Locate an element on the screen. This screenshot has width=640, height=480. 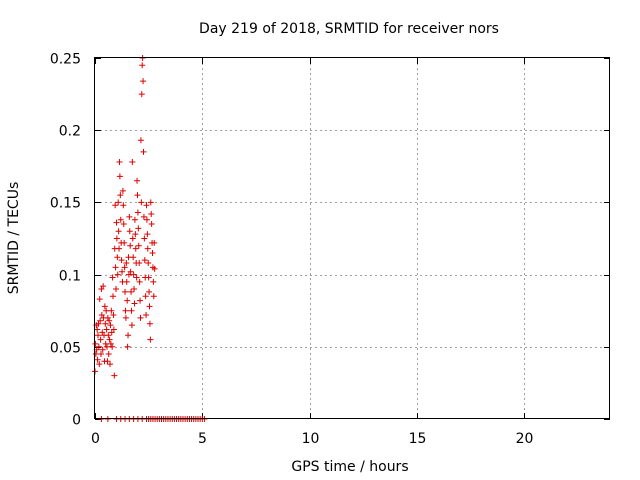
data-points is located at coordinates (150, 238).